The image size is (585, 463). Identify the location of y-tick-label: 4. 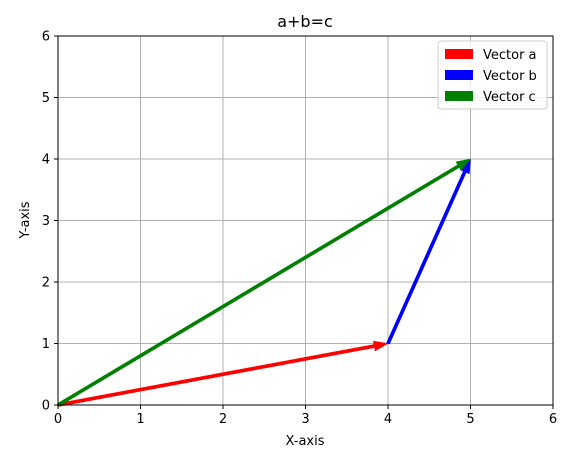
(46, 160).